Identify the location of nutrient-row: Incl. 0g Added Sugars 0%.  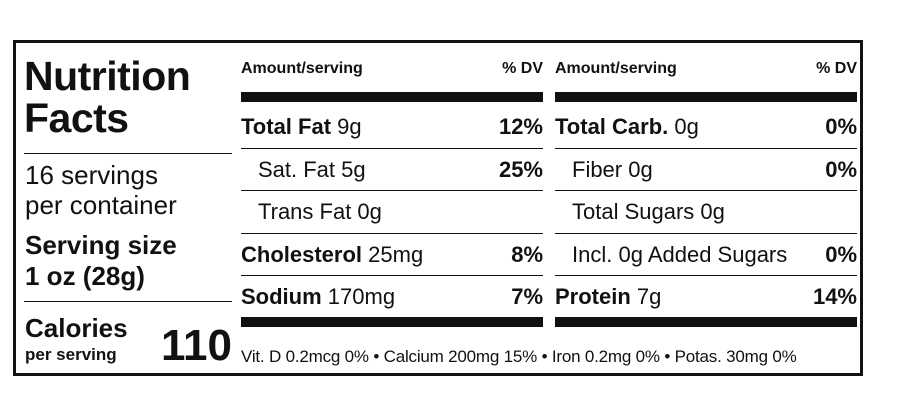
(706, 254).